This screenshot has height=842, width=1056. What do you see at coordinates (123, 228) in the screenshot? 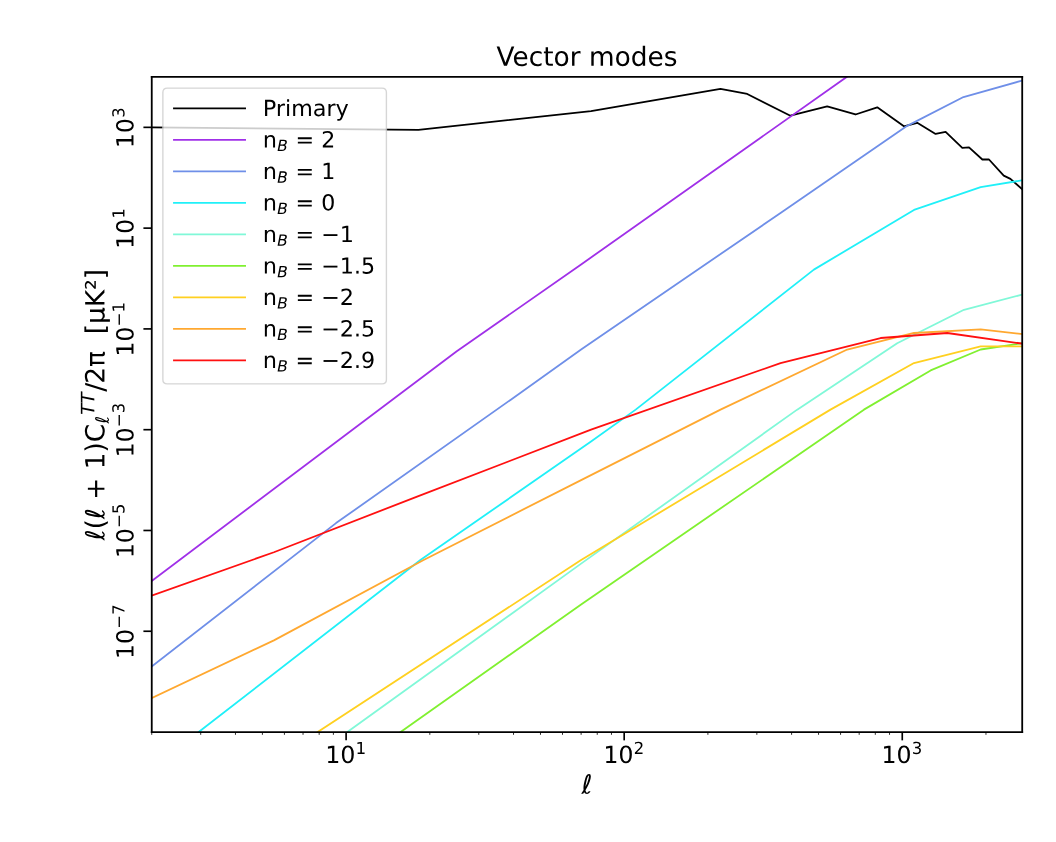
I see `y-tick-label: 10$^{1}$` at bounding box center [123, 228].